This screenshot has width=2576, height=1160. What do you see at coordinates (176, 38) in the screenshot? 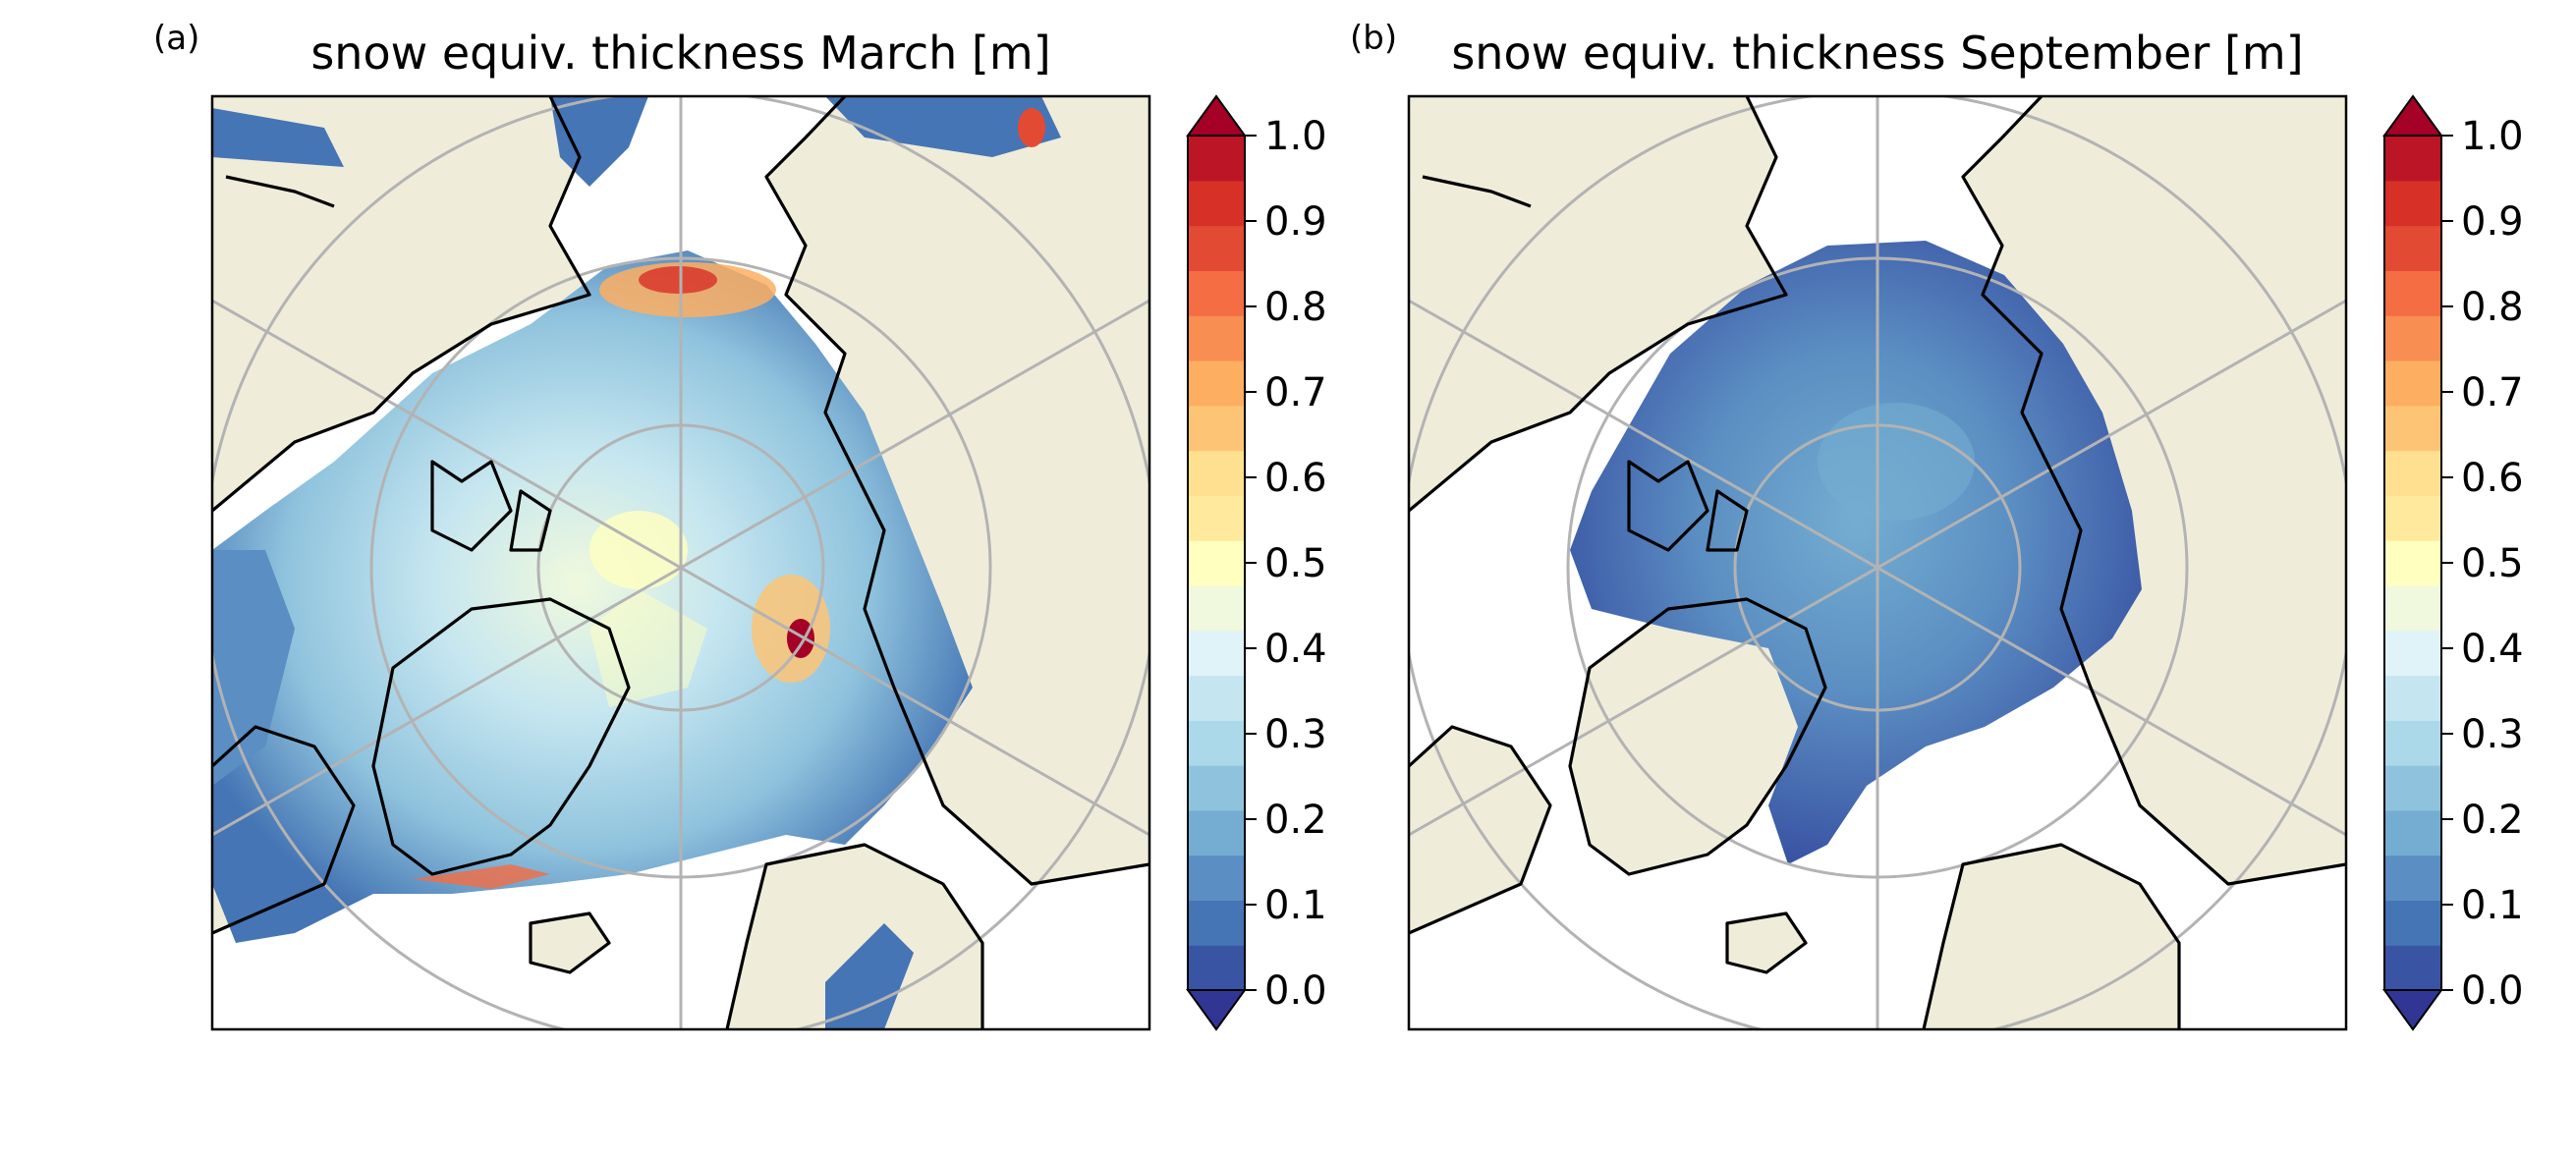
I see `panel-letter-a: (a)` at bounding box center [176, 38].